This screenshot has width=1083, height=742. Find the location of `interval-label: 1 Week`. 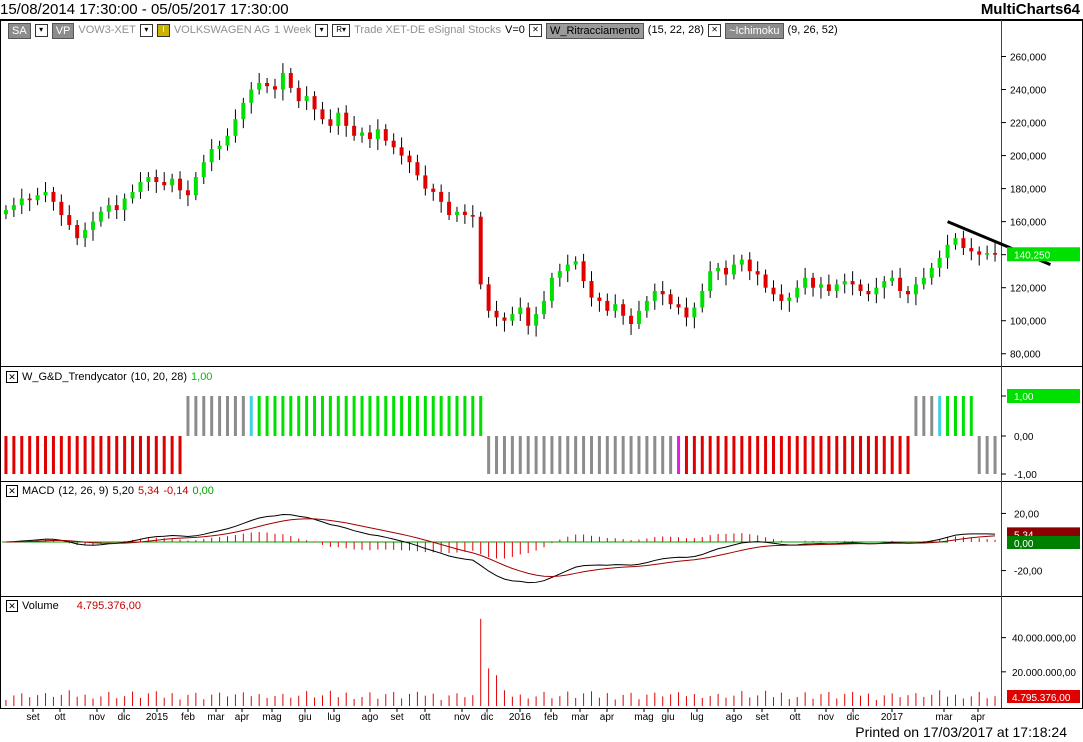

interval-label: 1 Week is located at coordinates (293, 30).